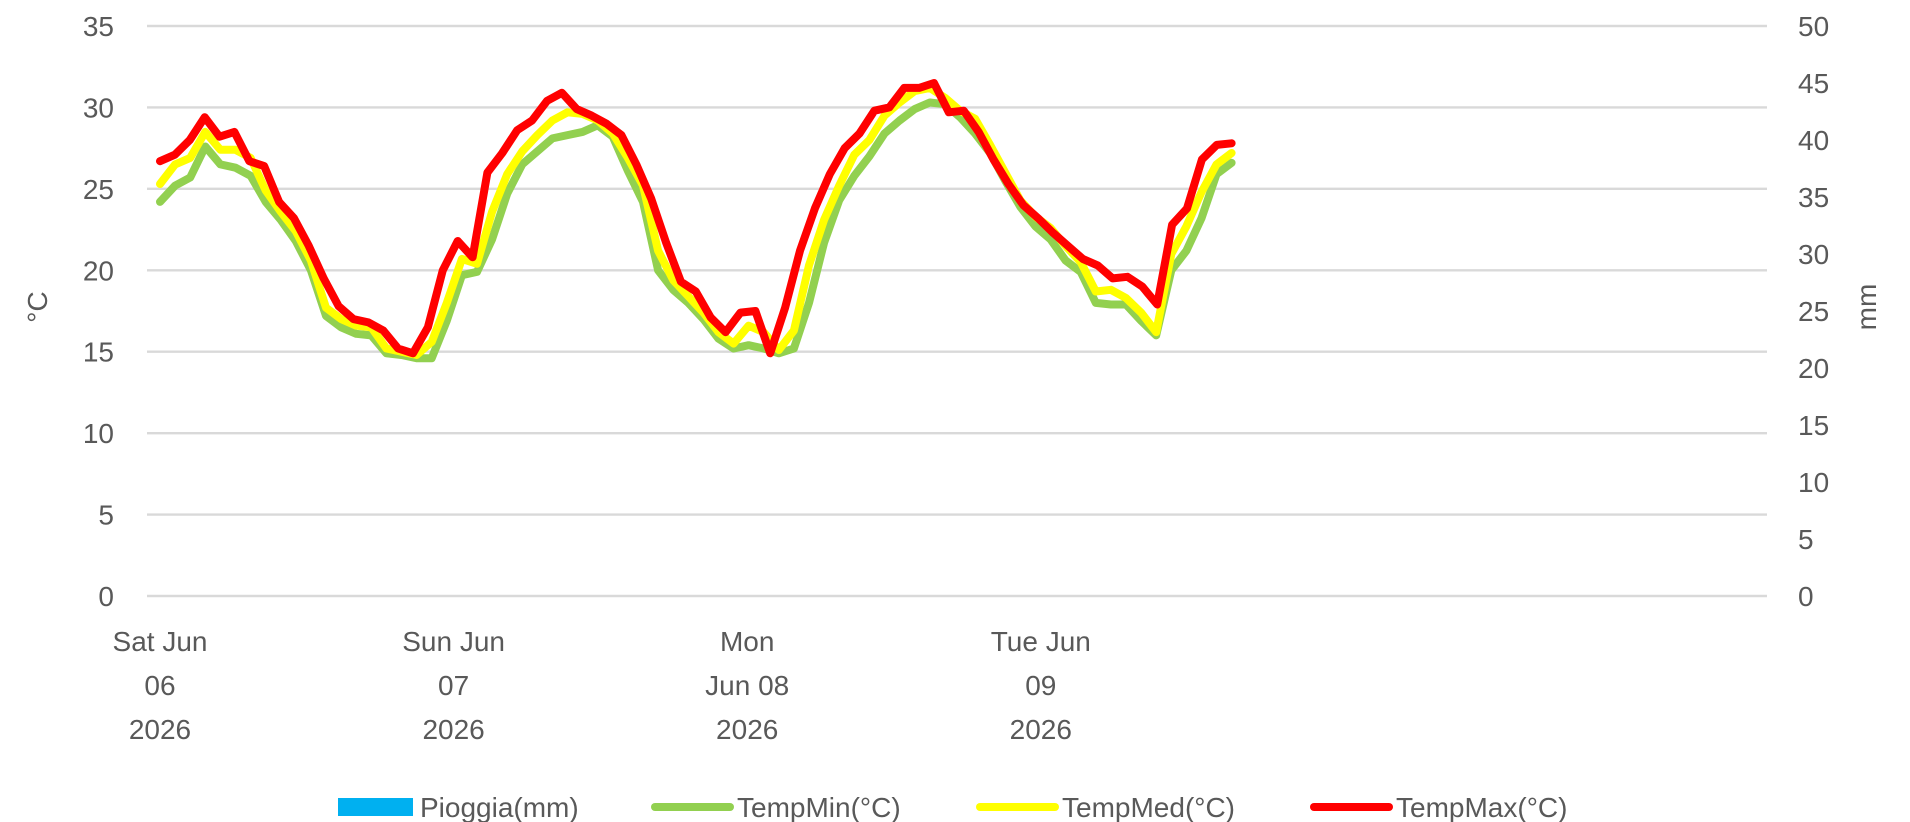 Image resolution: width=1910 pixels, height=822 pixels. I want to click on right-axis-ticks: 0 5 10 15 20 25 30 35 40 45 50, so click(1813, 311).